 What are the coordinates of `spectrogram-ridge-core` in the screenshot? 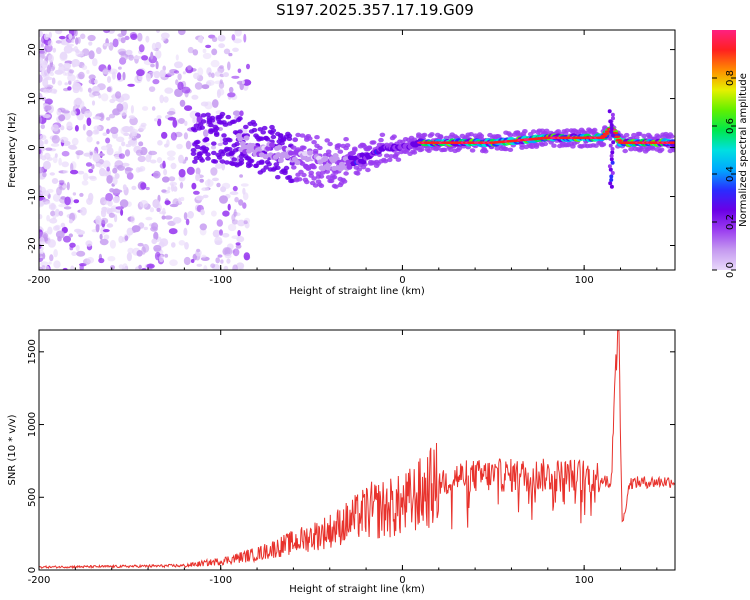 It's located at (617, 137).